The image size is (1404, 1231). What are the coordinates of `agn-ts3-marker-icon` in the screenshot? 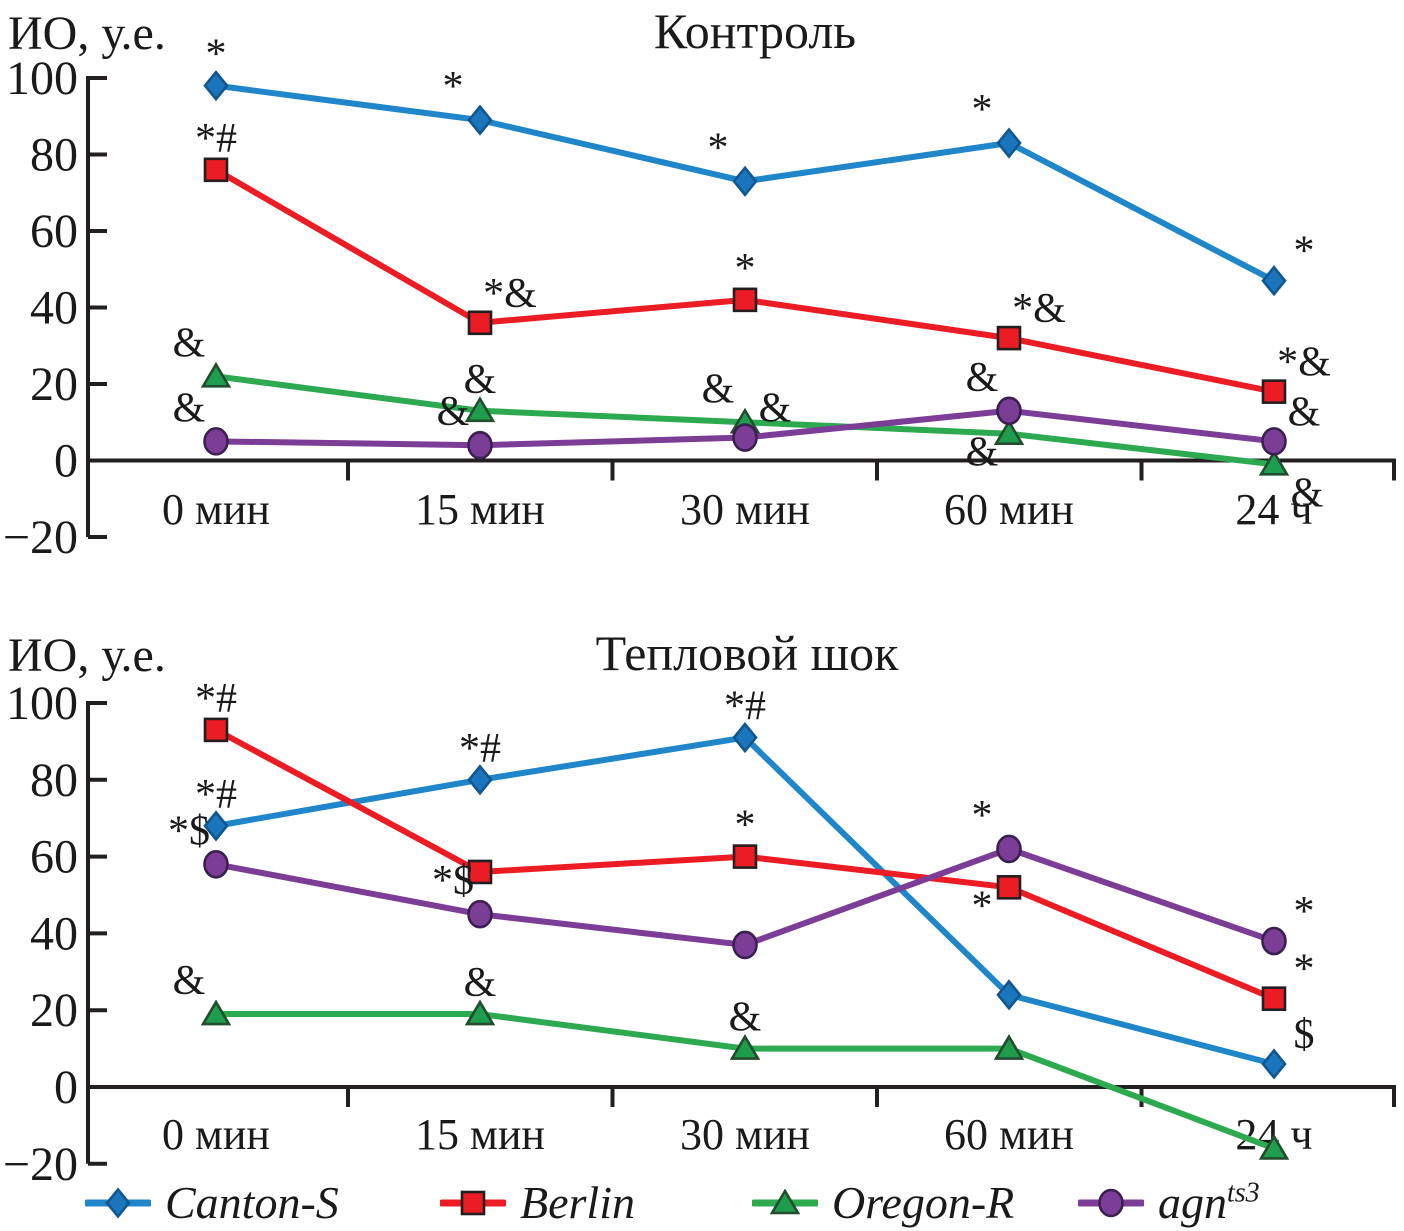 It's located at (1111, 1202).